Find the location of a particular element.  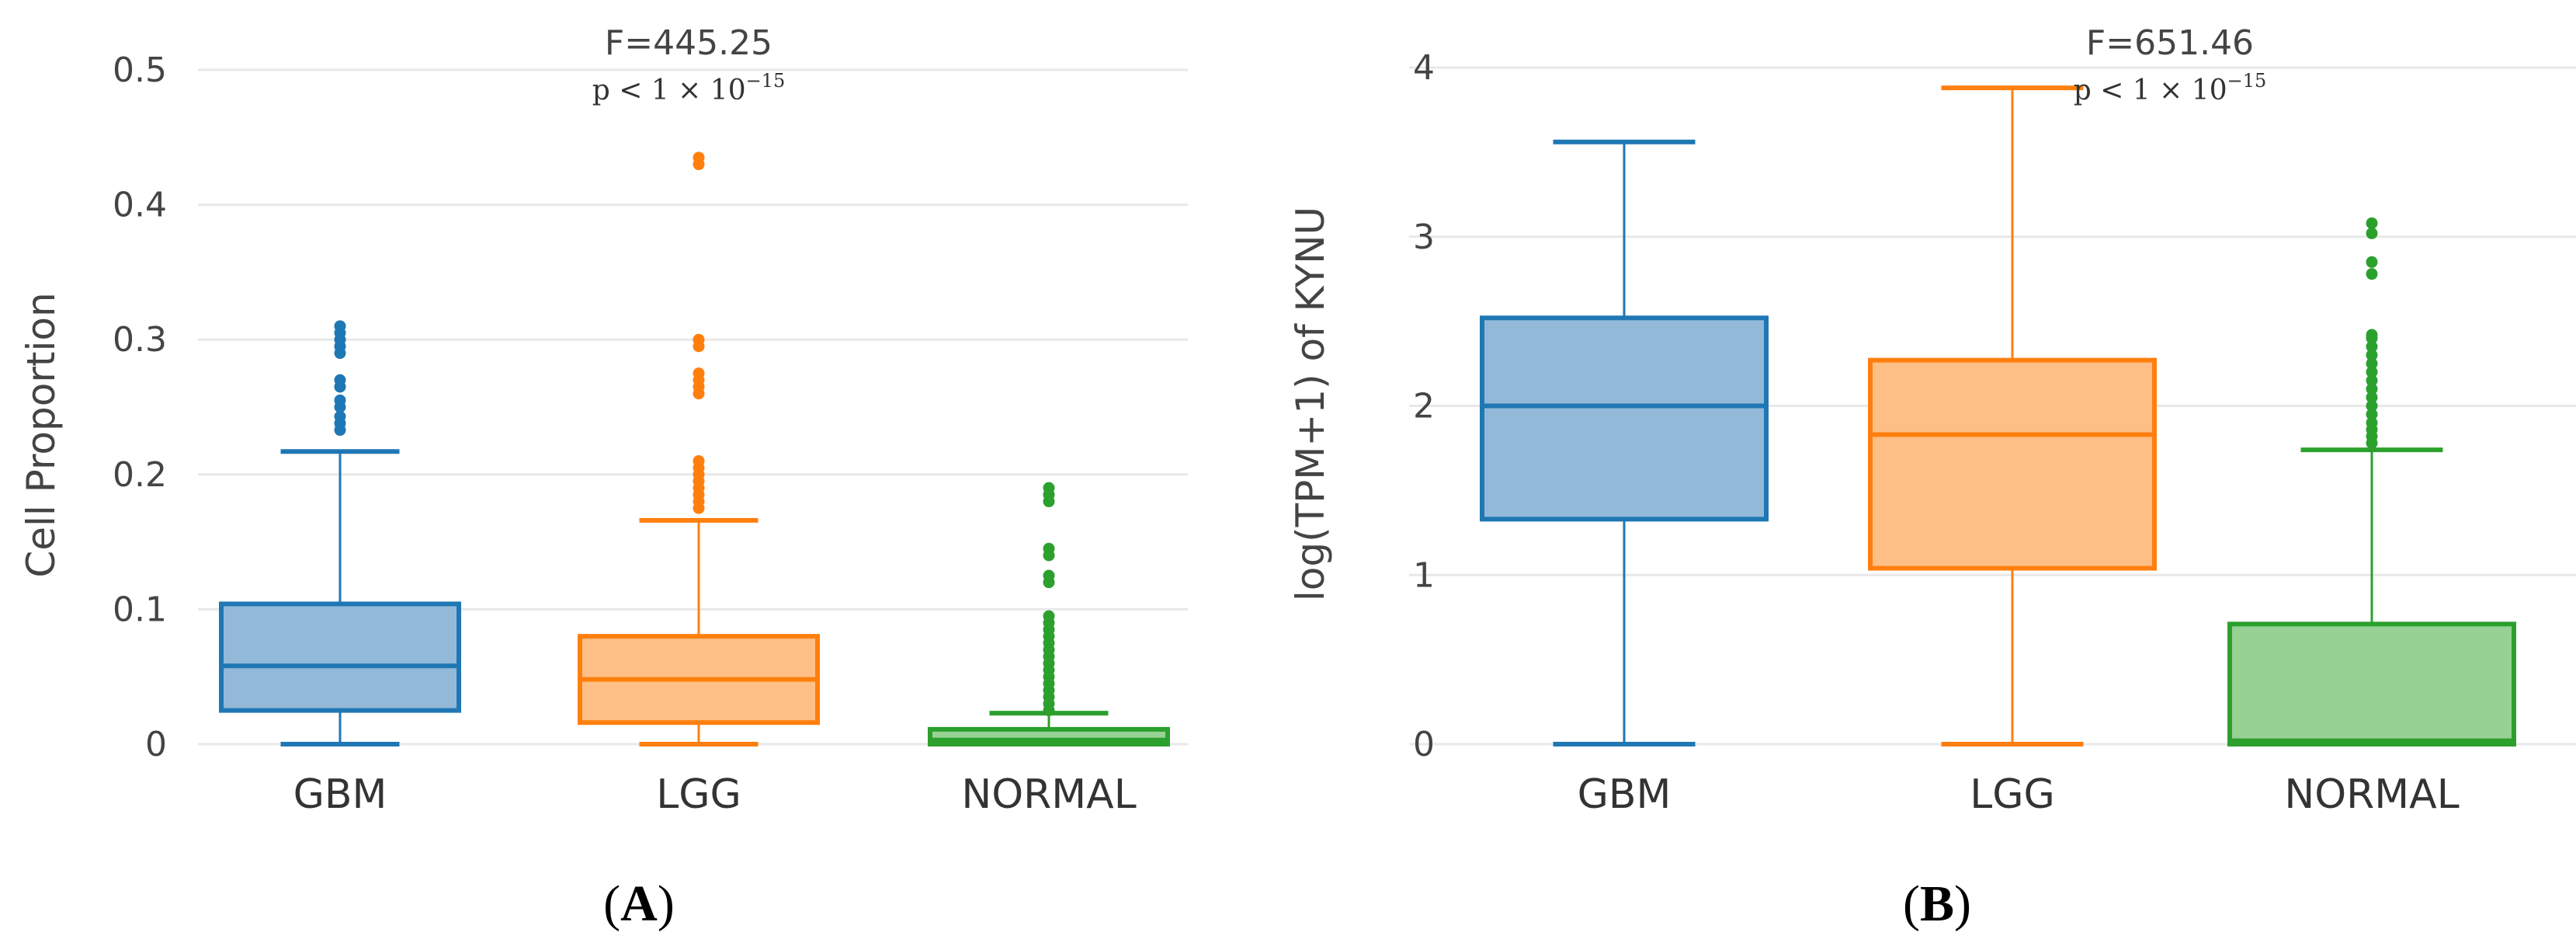

panel-a-y-tick-label: 0.5 is located at coordinates (140, 70).